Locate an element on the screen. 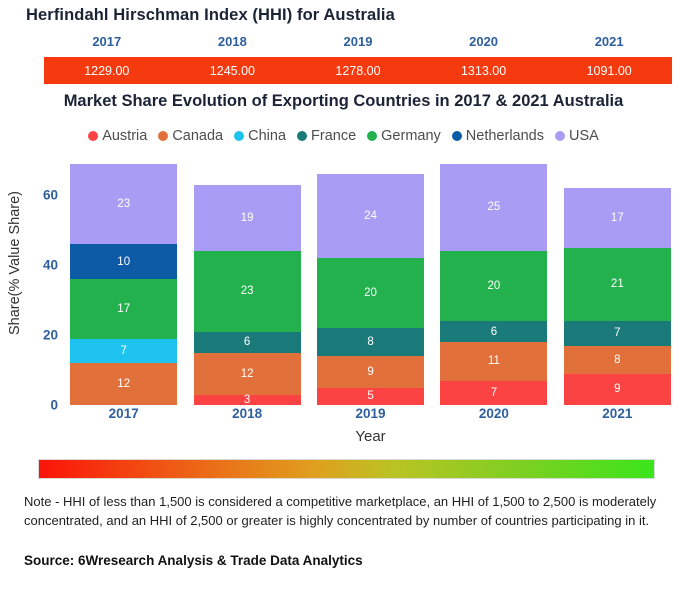  legend-item-label: USA is located at coordinates (583, 136).